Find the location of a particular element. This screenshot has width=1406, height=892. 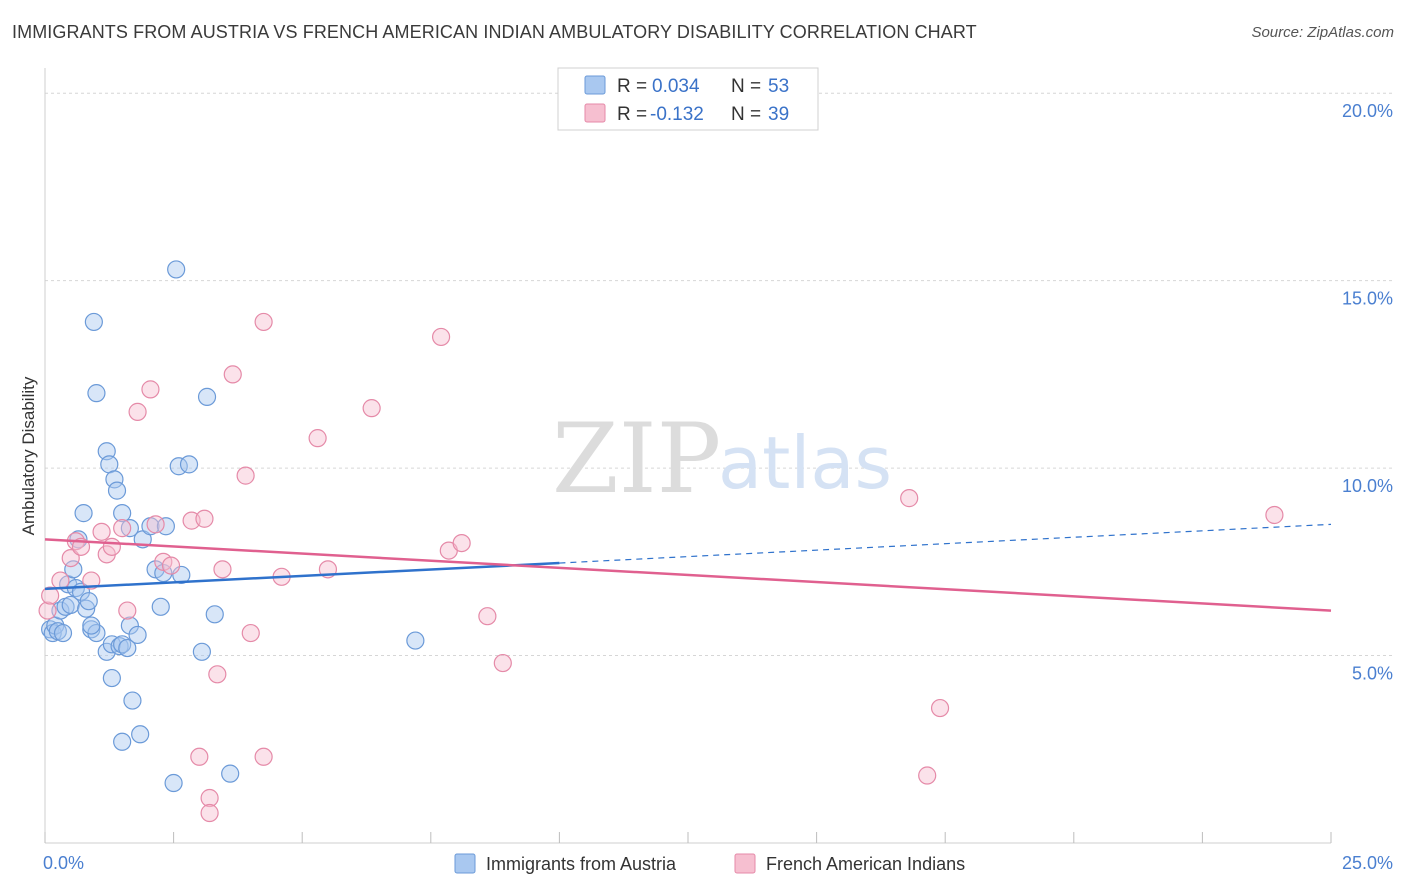

legend-n-label-2: N = is located at coordinates (746, 114).